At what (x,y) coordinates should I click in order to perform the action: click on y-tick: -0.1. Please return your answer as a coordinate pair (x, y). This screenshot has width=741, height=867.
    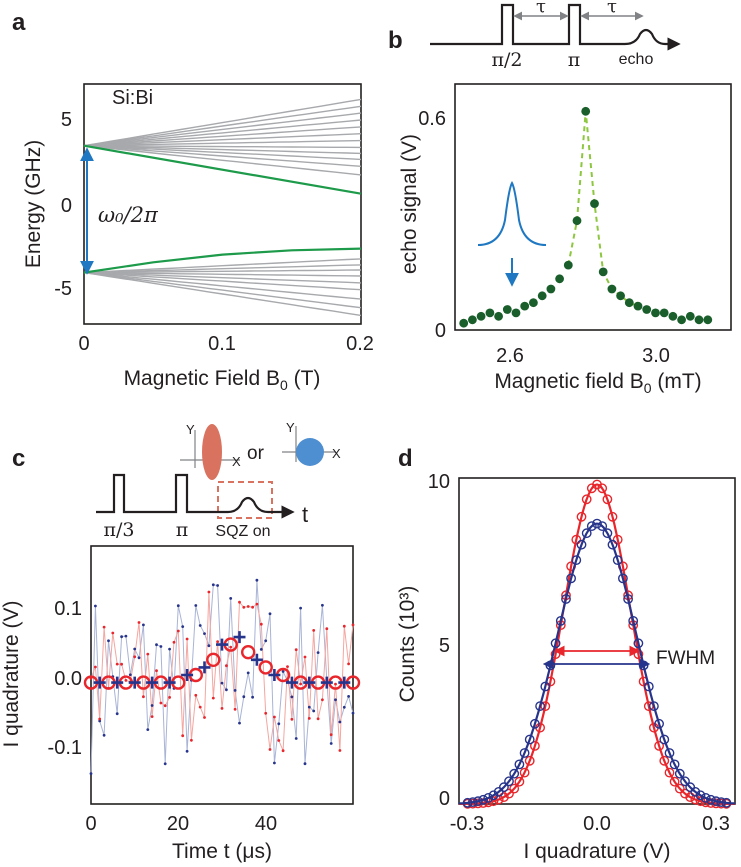
    Looking at the image, I should click on (65, 748).